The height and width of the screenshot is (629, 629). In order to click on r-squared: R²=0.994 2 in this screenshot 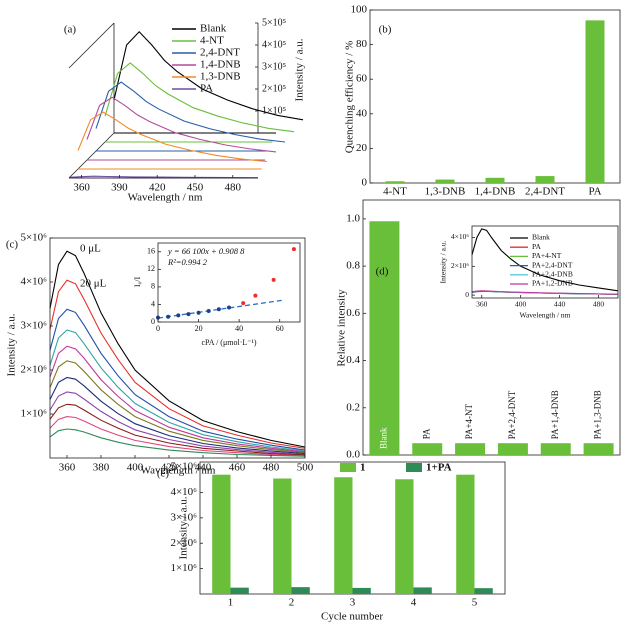, I will do `click(187, 262)`.